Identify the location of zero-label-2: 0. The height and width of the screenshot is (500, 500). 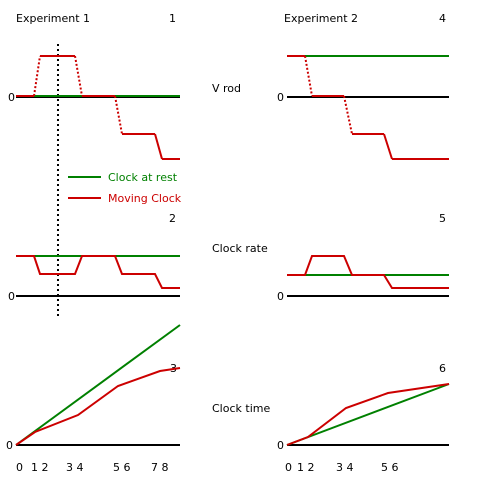
(11, 296).